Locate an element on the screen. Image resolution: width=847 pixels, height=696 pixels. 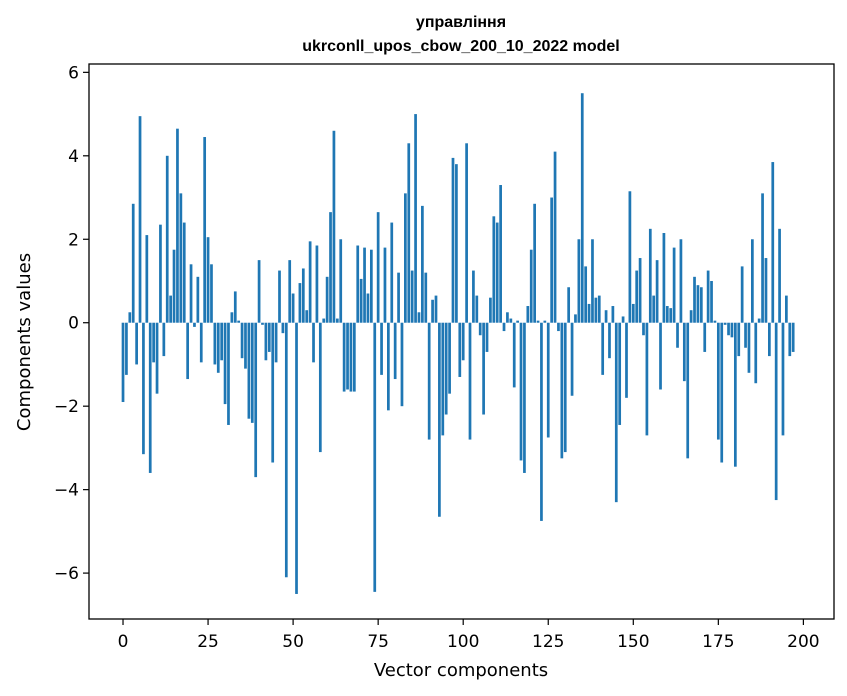
x-tick-label: 175 is located at coordinates (718, 642).